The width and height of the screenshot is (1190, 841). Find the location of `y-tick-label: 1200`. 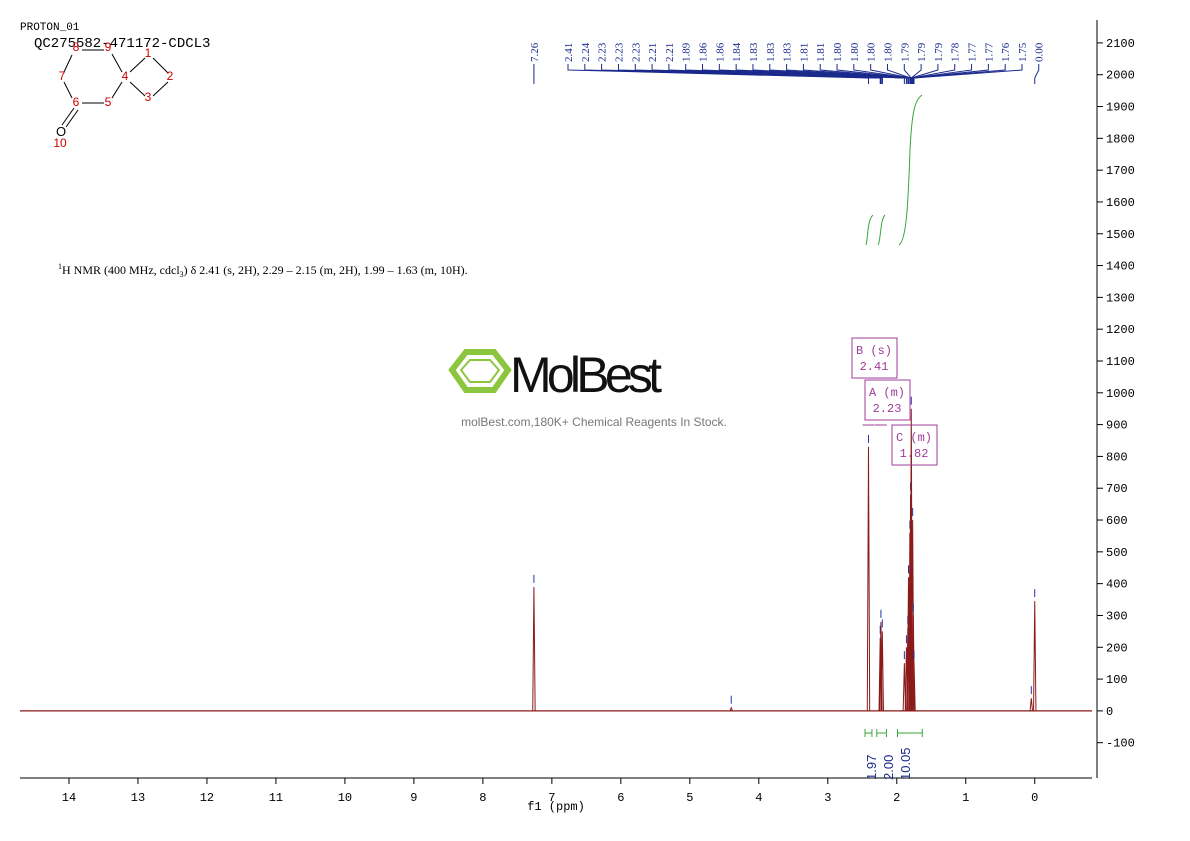

y-tick-label: 1200 is located at coordinates (1120, 330).